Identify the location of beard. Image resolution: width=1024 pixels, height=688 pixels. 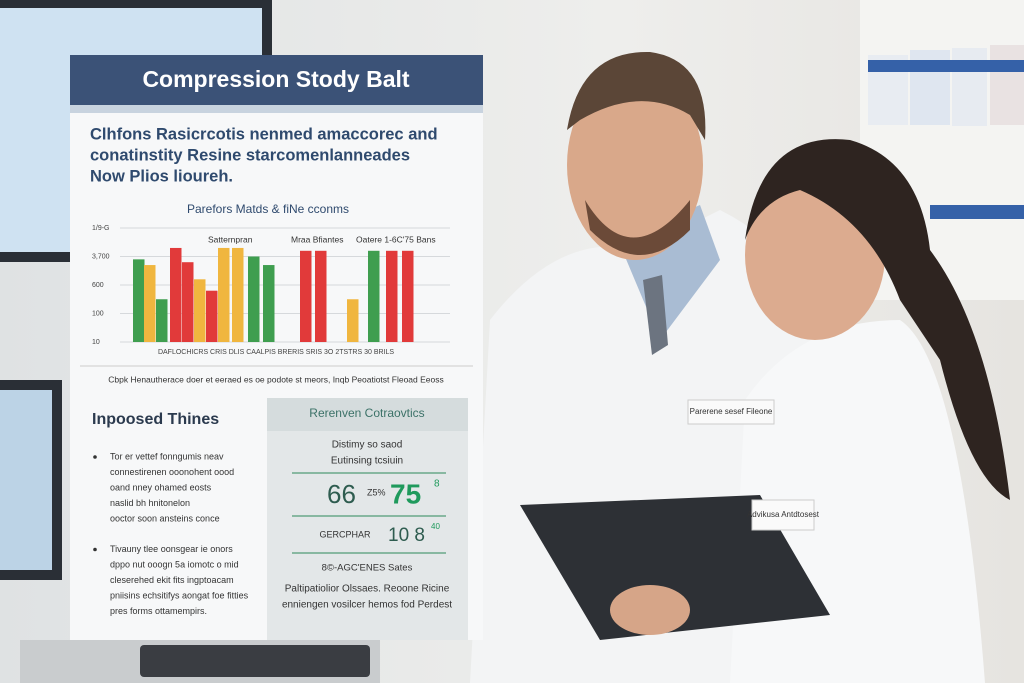
(637, 227).